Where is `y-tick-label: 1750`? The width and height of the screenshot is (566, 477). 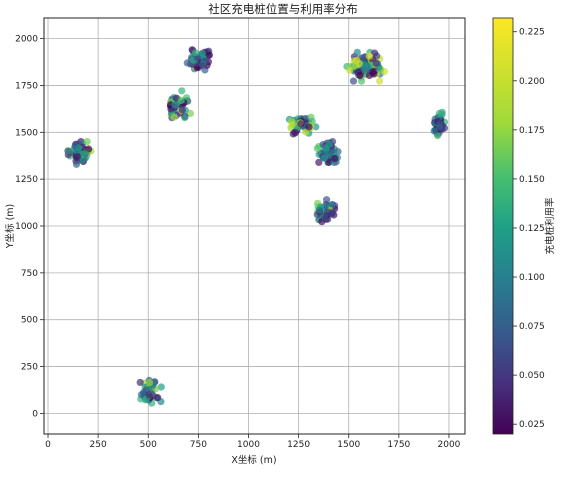 y-tick-label: 1750 is located at coordinates (26, 86).